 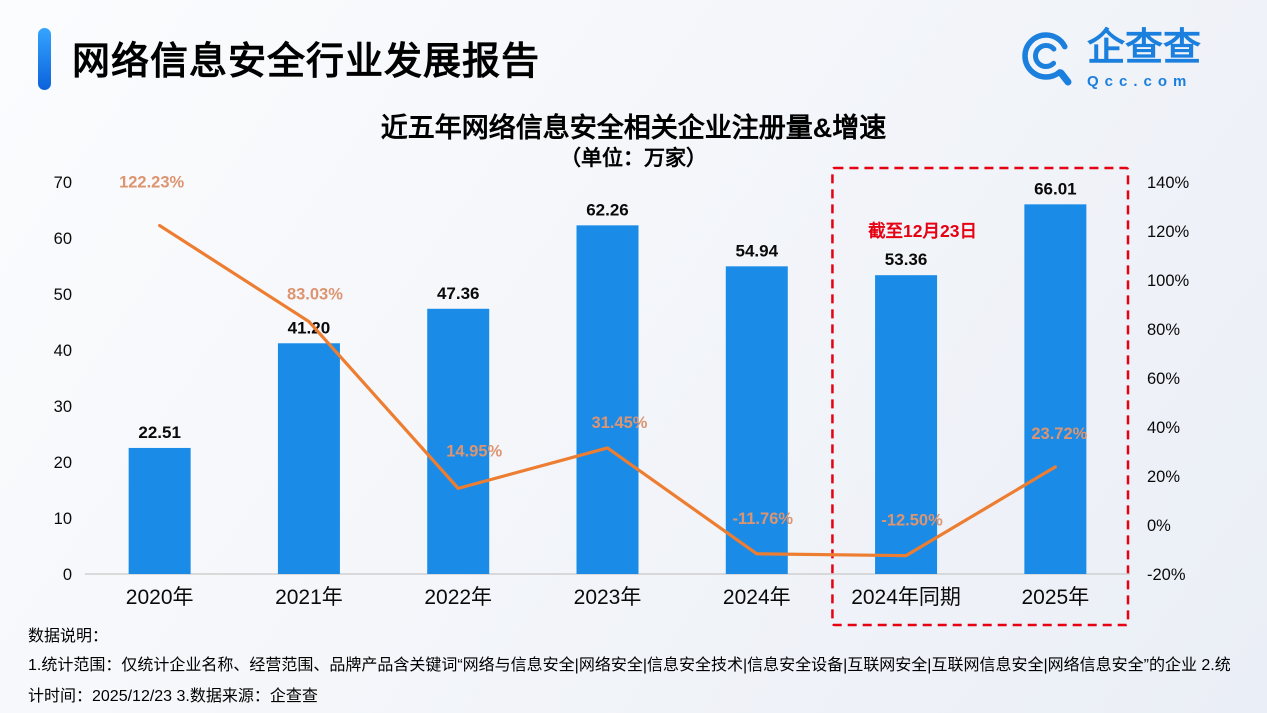 I want to click on bar-2024年, so click(x=756, y=420).